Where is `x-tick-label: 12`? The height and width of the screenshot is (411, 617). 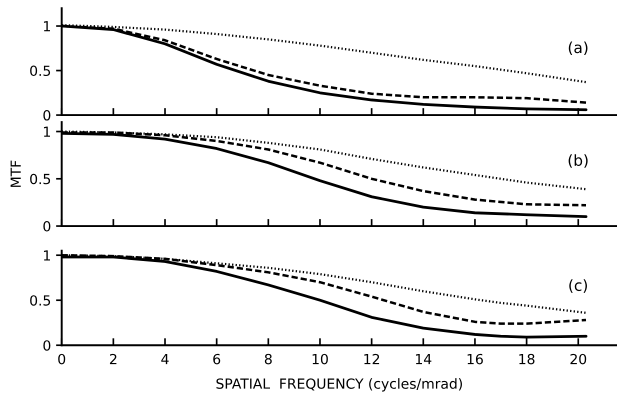 x-tick-label: 12 is located at coordinates (372, 359).